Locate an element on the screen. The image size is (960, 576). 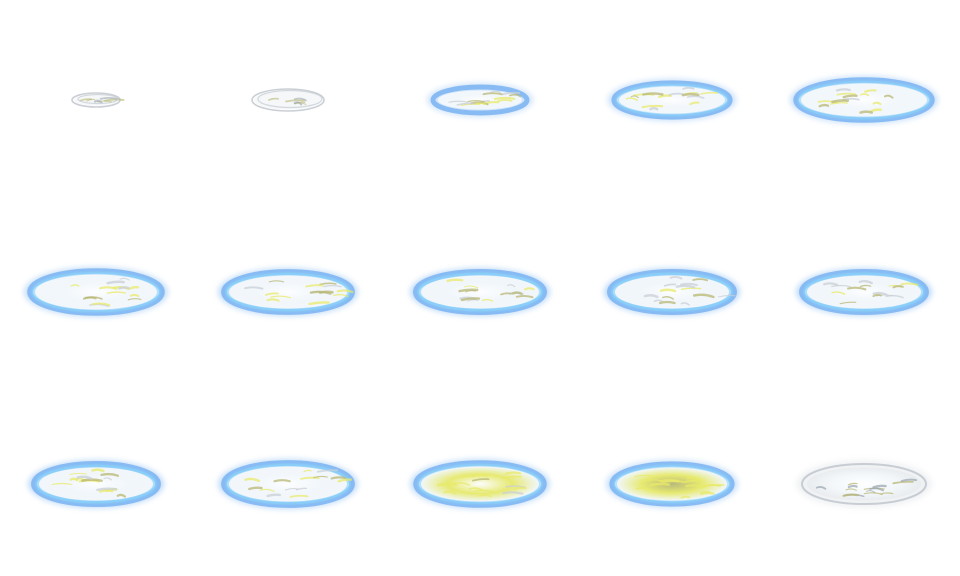
frame-14-graphic is located at coordinates (672, 484).